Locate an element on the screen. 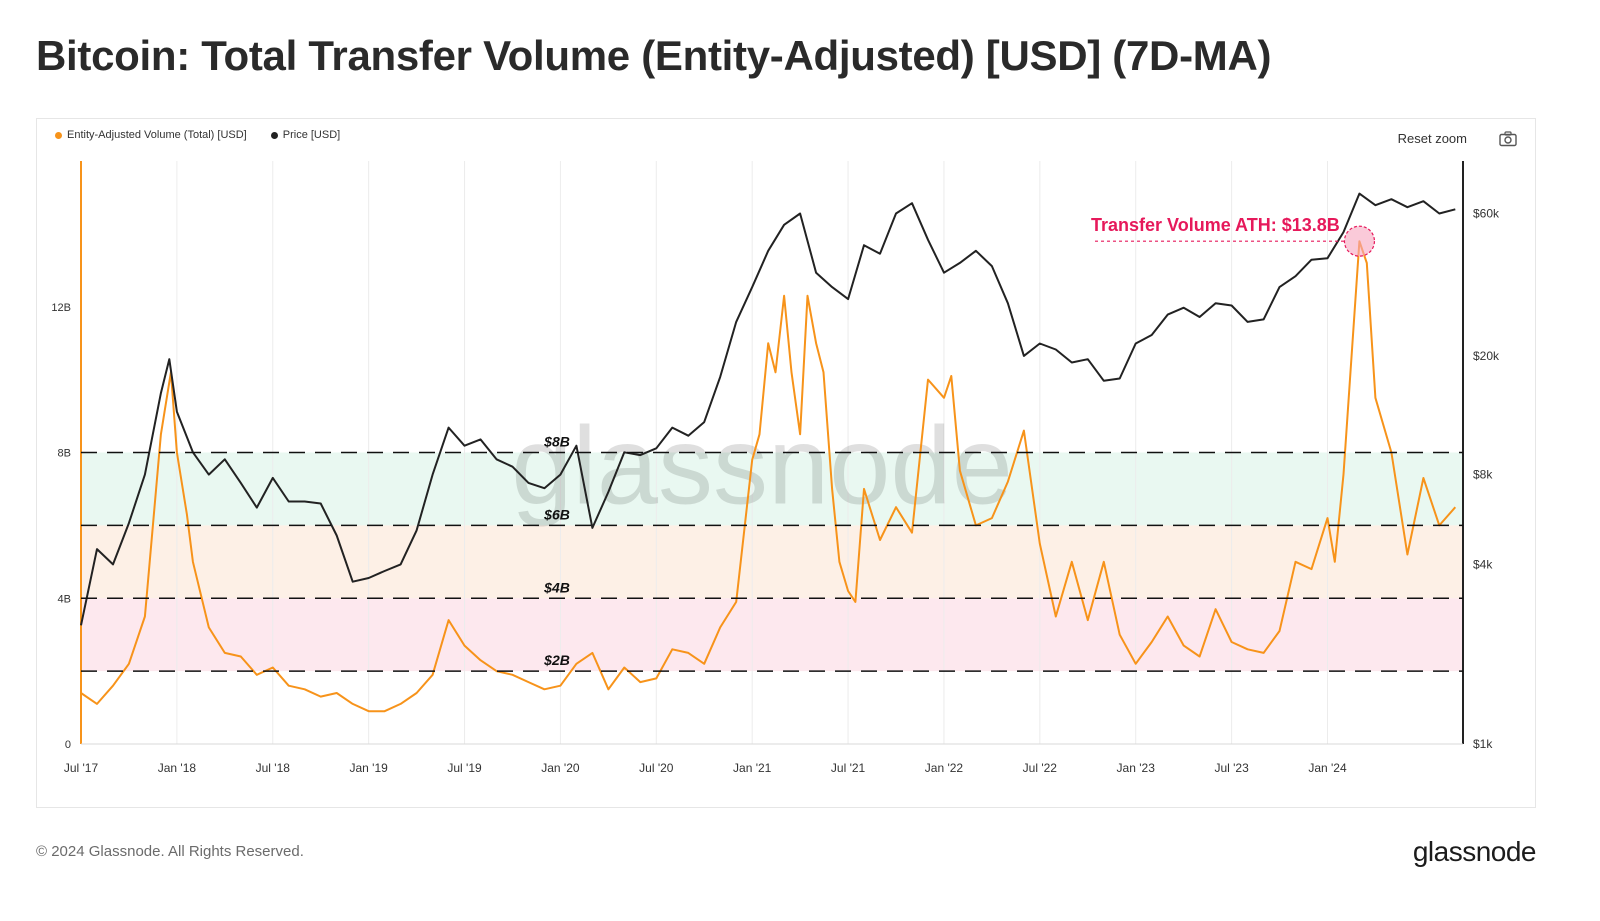 The image size is (1600, 921). y-right-tick-label-0: $1k is located at coordinates (1483, 744).